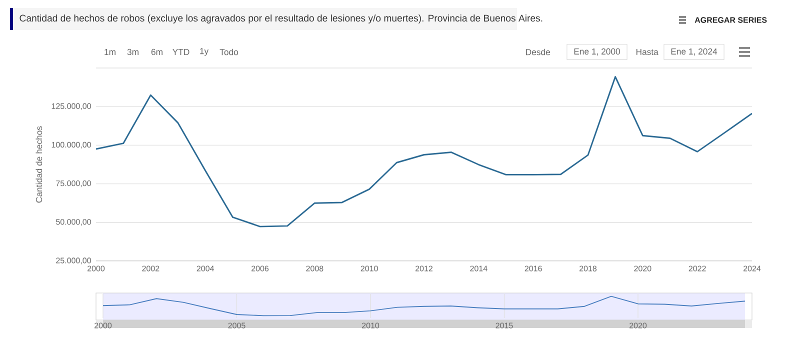 This screenshot has width=790, height=341. Describe the element at coordinates (730, 20) in the screenshot. I see `text: AGREGAR SERIES` at that location.